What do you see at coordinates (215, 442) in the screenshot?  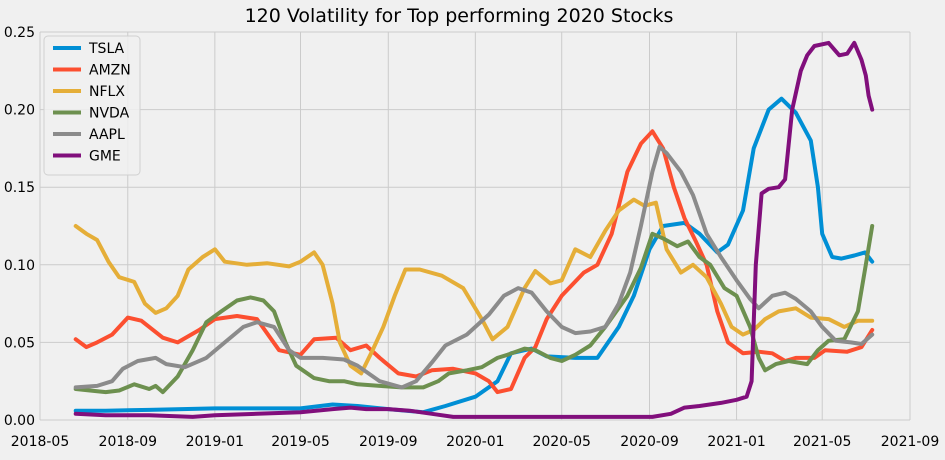 I see `x-tick-label: 2019-01` at bounding box center [215, 442].